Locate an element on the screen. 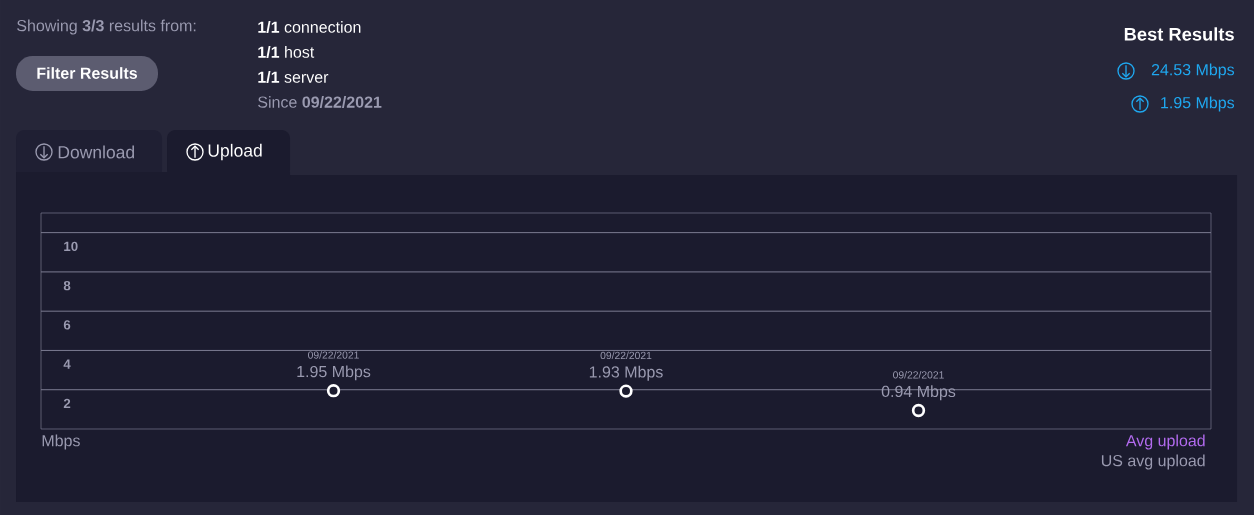 The image size is (1254, 515). text: Filter Results is located at coordinates (87, 73).